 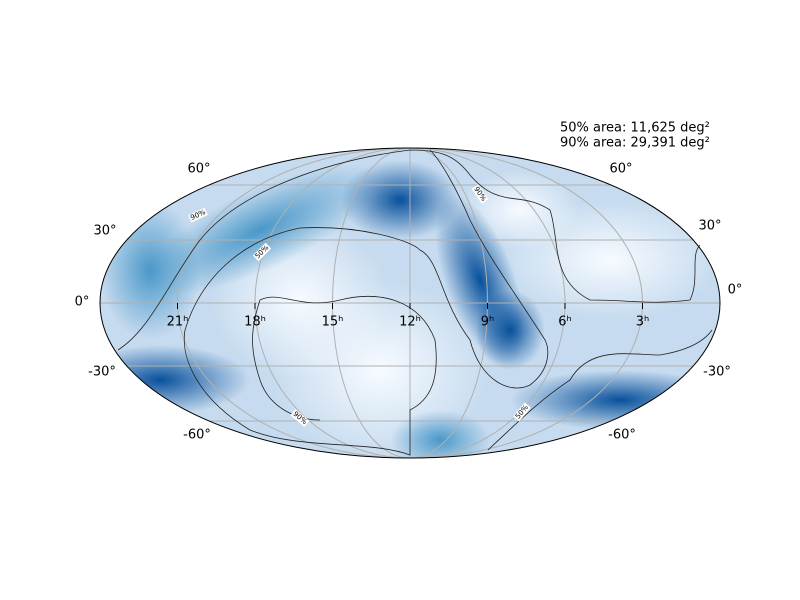 I want to click on ra-label: 9ʰ, so click(x=488, y=322).